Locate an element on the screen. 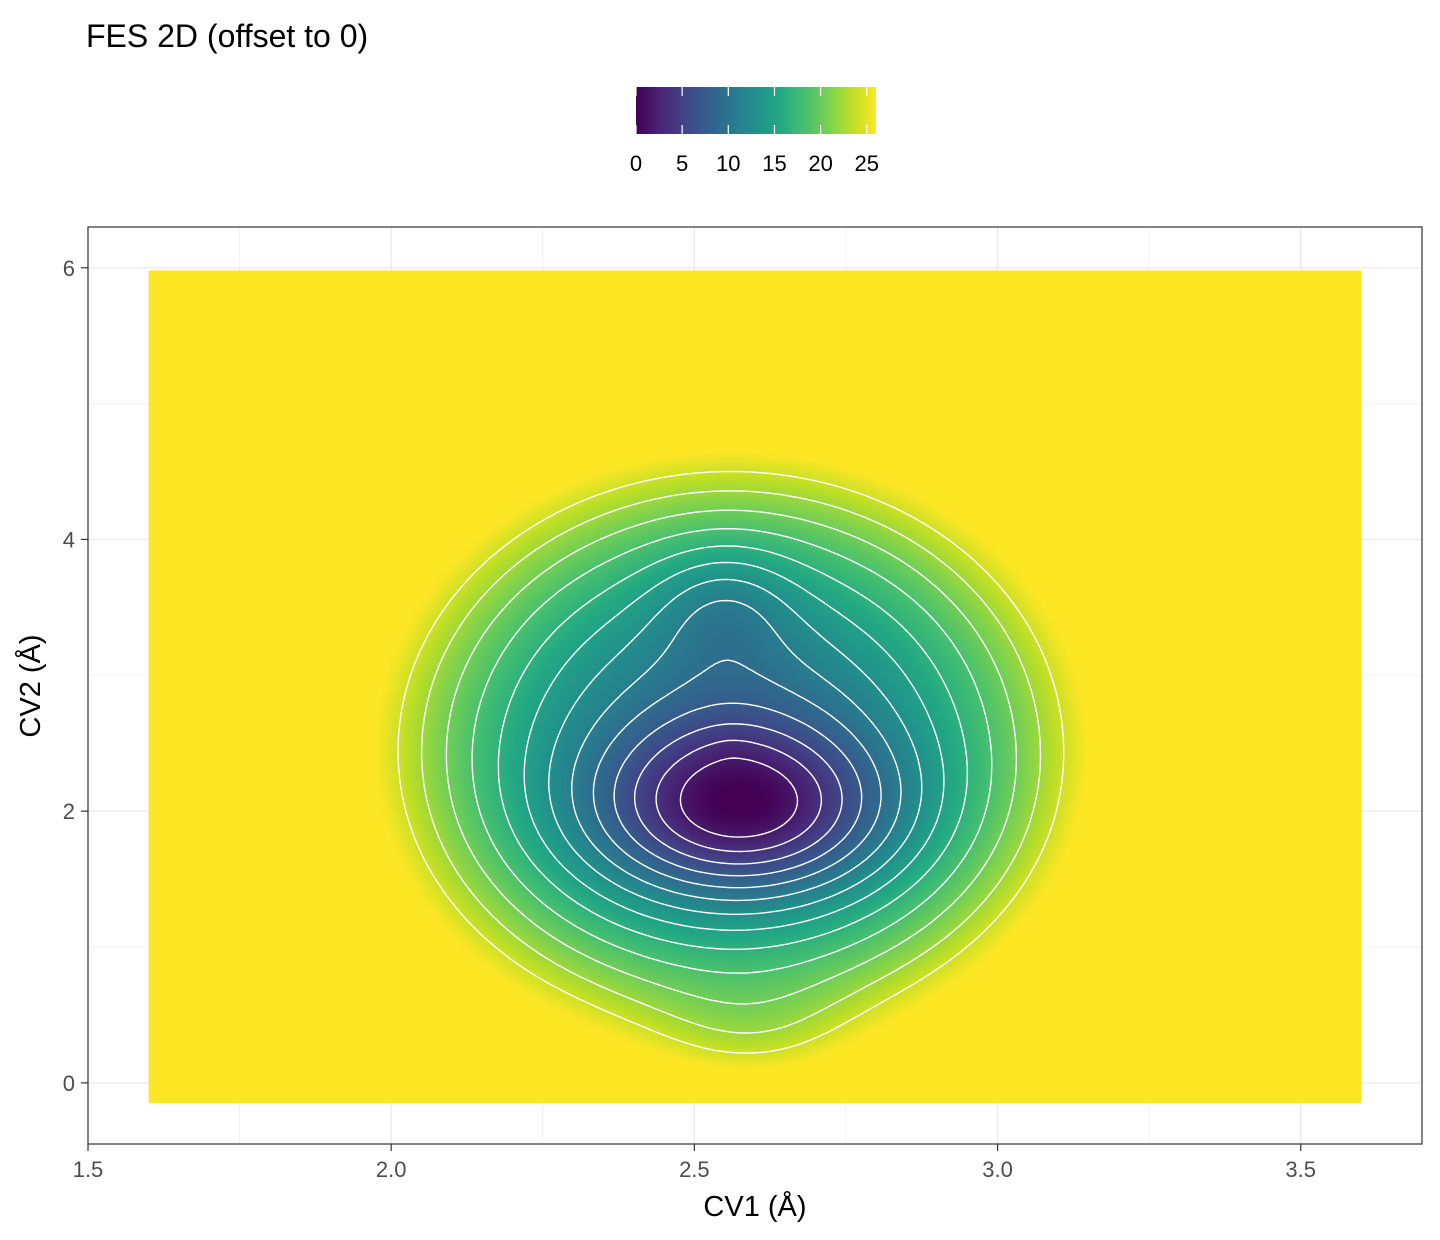 Image resolution: width=1440 pixels, height=1240 pixels. x-tick-label: 3.5 is located at coordinates (1300, 1169).